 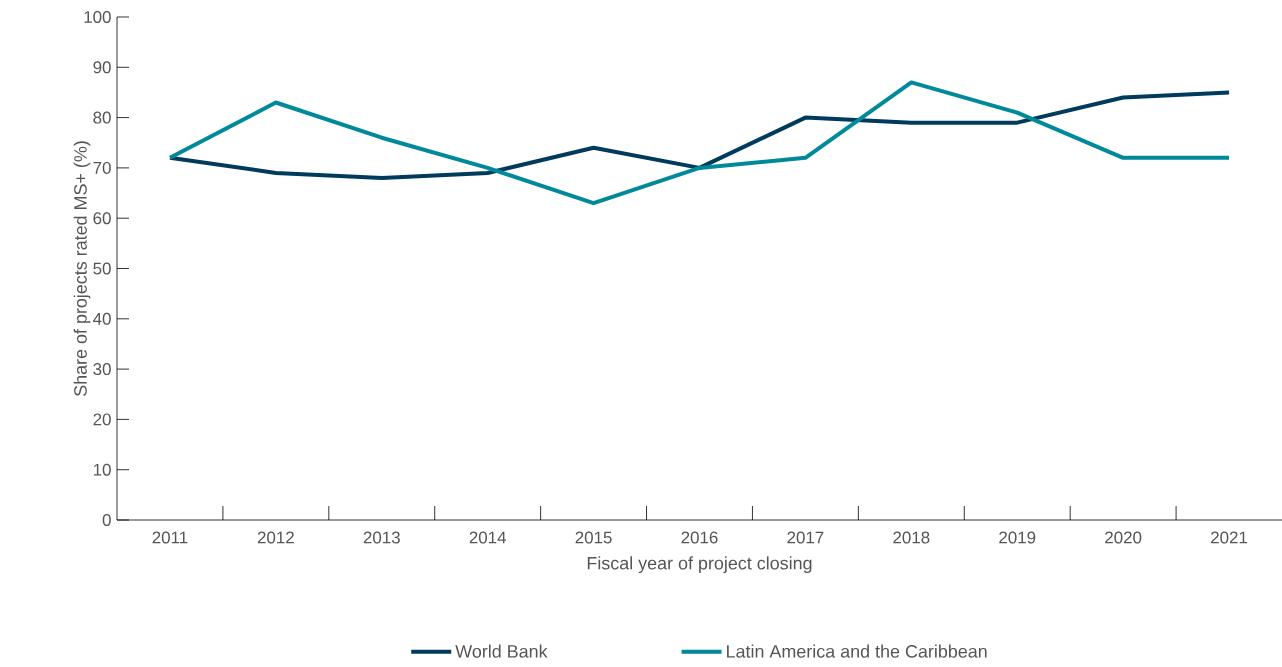 What do you see at coordinates (699, 565) in the screenshot?
I see `x-axis-title: Fiscal year of project closing` at bounding box center [699, 565].